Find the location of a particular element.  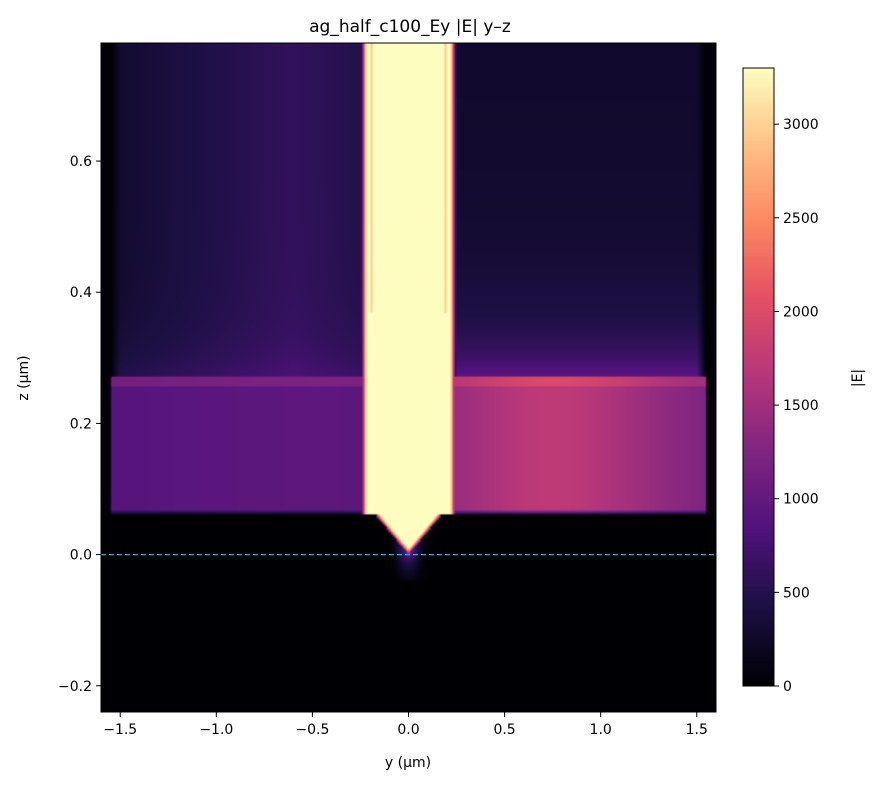

y-axis-label: z (µm) is located at coordinates (24, 377).